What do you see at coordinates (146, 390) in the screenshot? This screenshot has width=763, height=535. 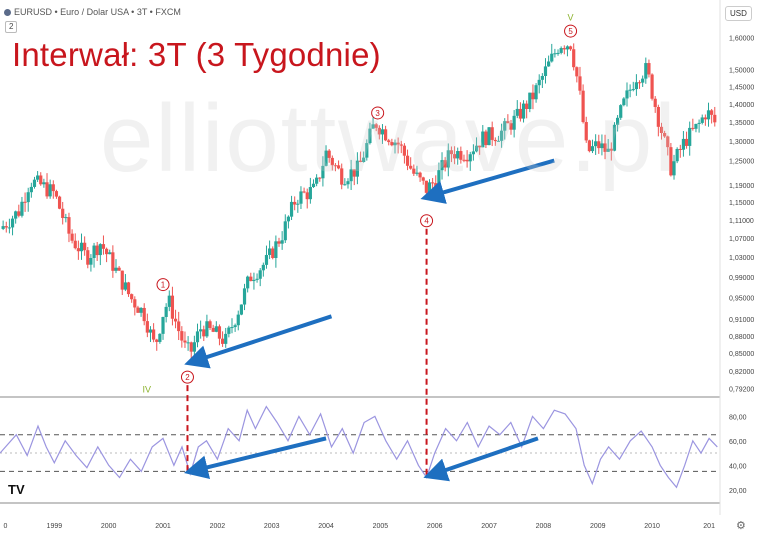 I see `wave-label-IV: IV` at bounding box center [146, 390].